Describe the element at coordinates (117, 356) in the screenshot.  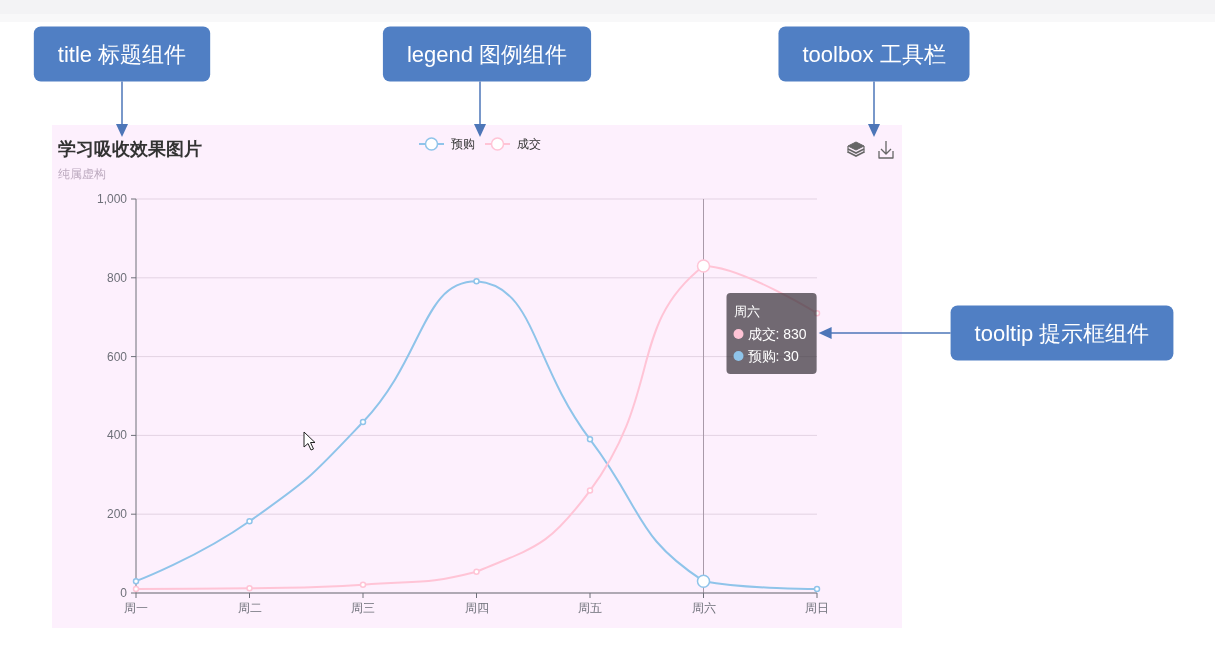
I see `y-tick-label: 600` at that location.